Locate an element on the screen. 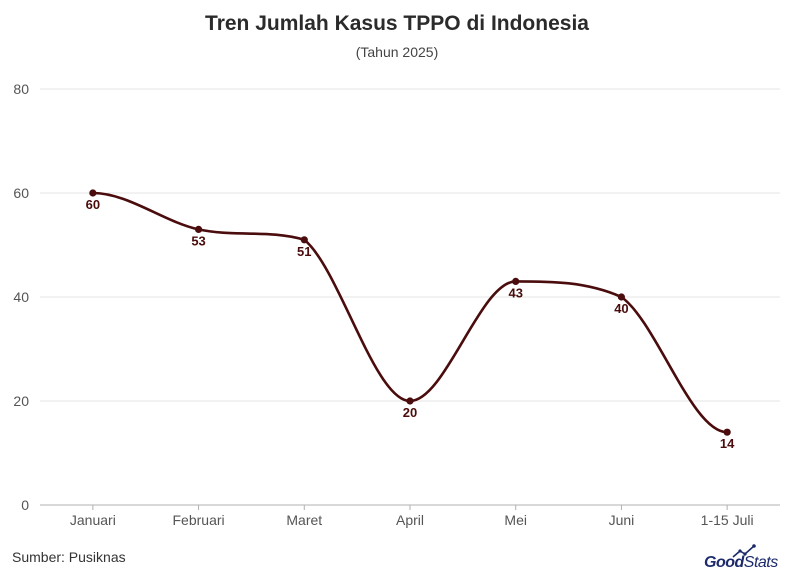  data-label: 60 is located at coordinates (93, 204).